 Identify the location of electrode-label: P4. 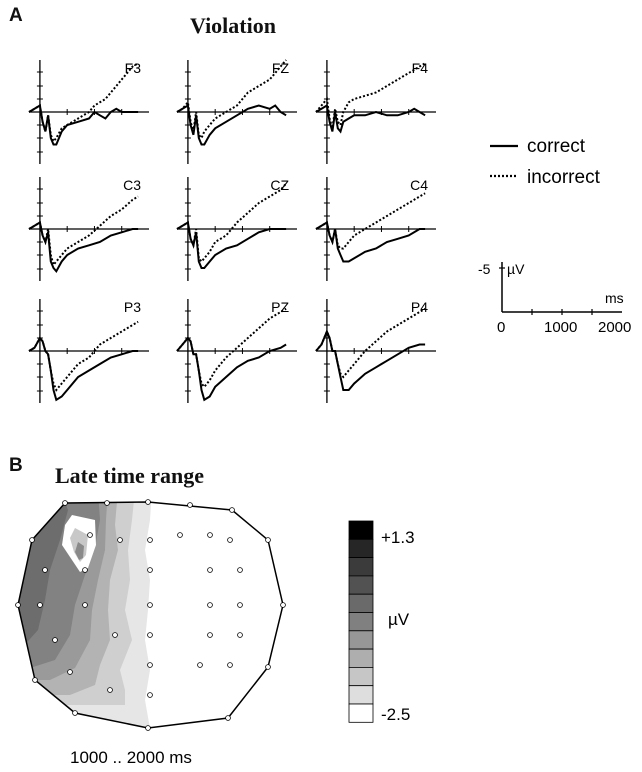
(419, 307).